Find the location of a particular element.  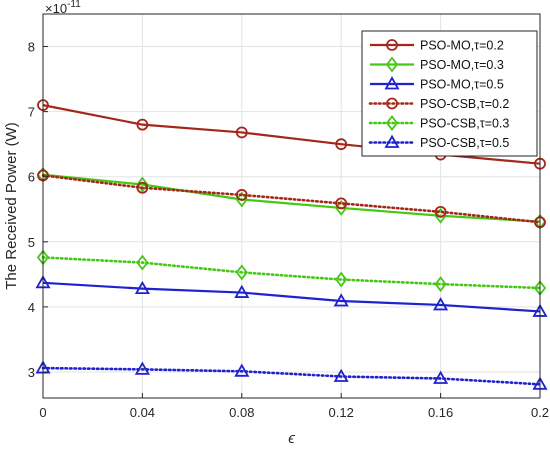

x-axis: 0 0.04 0.08 0.12 0.16 0.2 is located at coordinates (294, 406).